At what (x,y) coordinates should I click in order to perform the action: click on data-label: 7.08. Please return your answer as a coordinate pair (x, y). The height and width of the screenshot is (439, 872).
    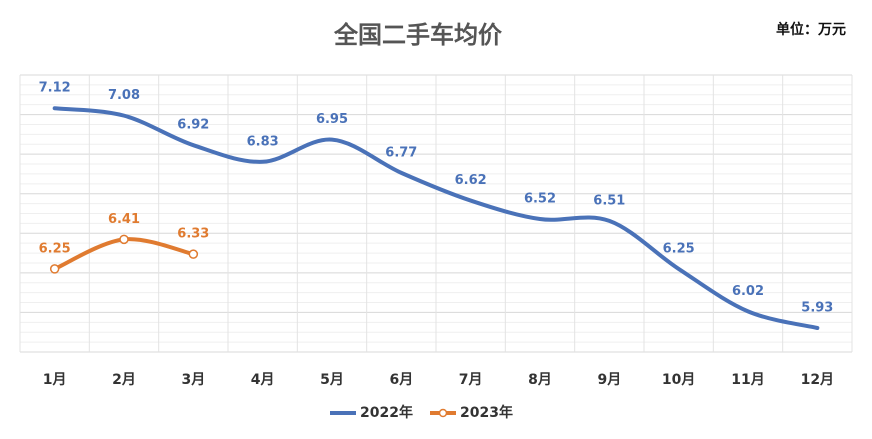
    Looking at the image, I should click on (124, 95).